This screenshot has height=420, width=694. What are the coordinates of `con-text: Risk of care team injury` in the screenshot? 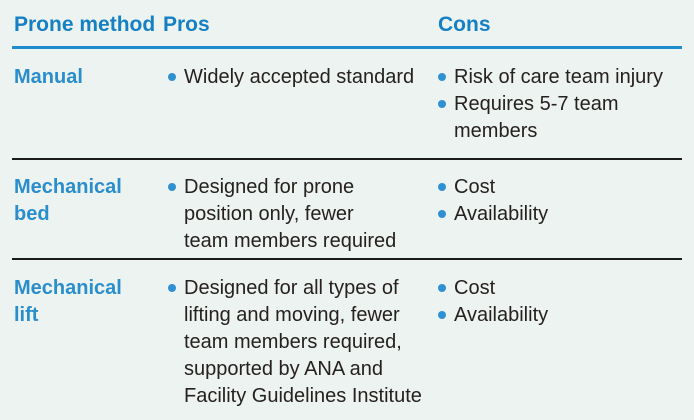 It's located at (558, 77).